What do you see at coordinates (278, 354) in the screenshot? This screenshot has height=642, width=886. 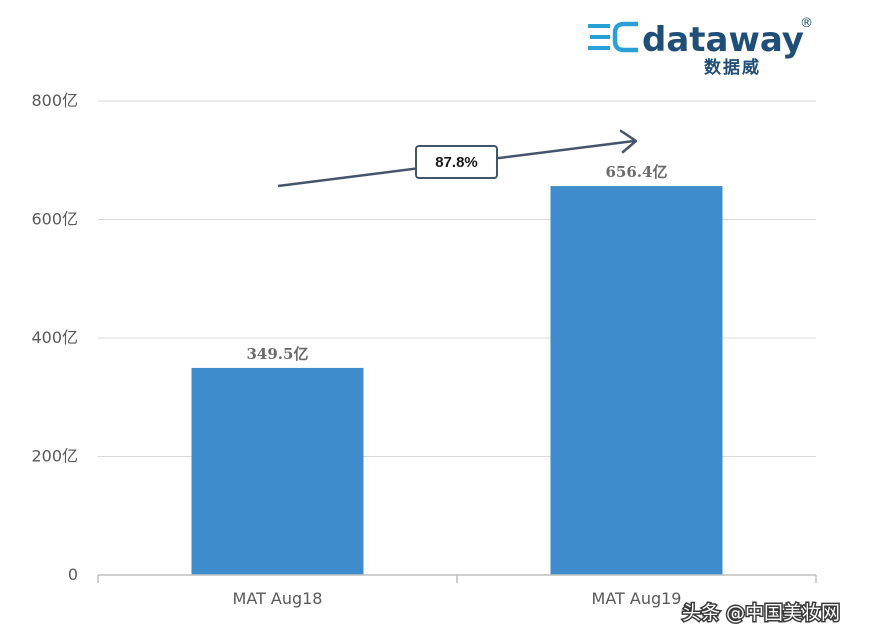 I see `data-label-1: 349.5亿` at bounding box center [278, 354].